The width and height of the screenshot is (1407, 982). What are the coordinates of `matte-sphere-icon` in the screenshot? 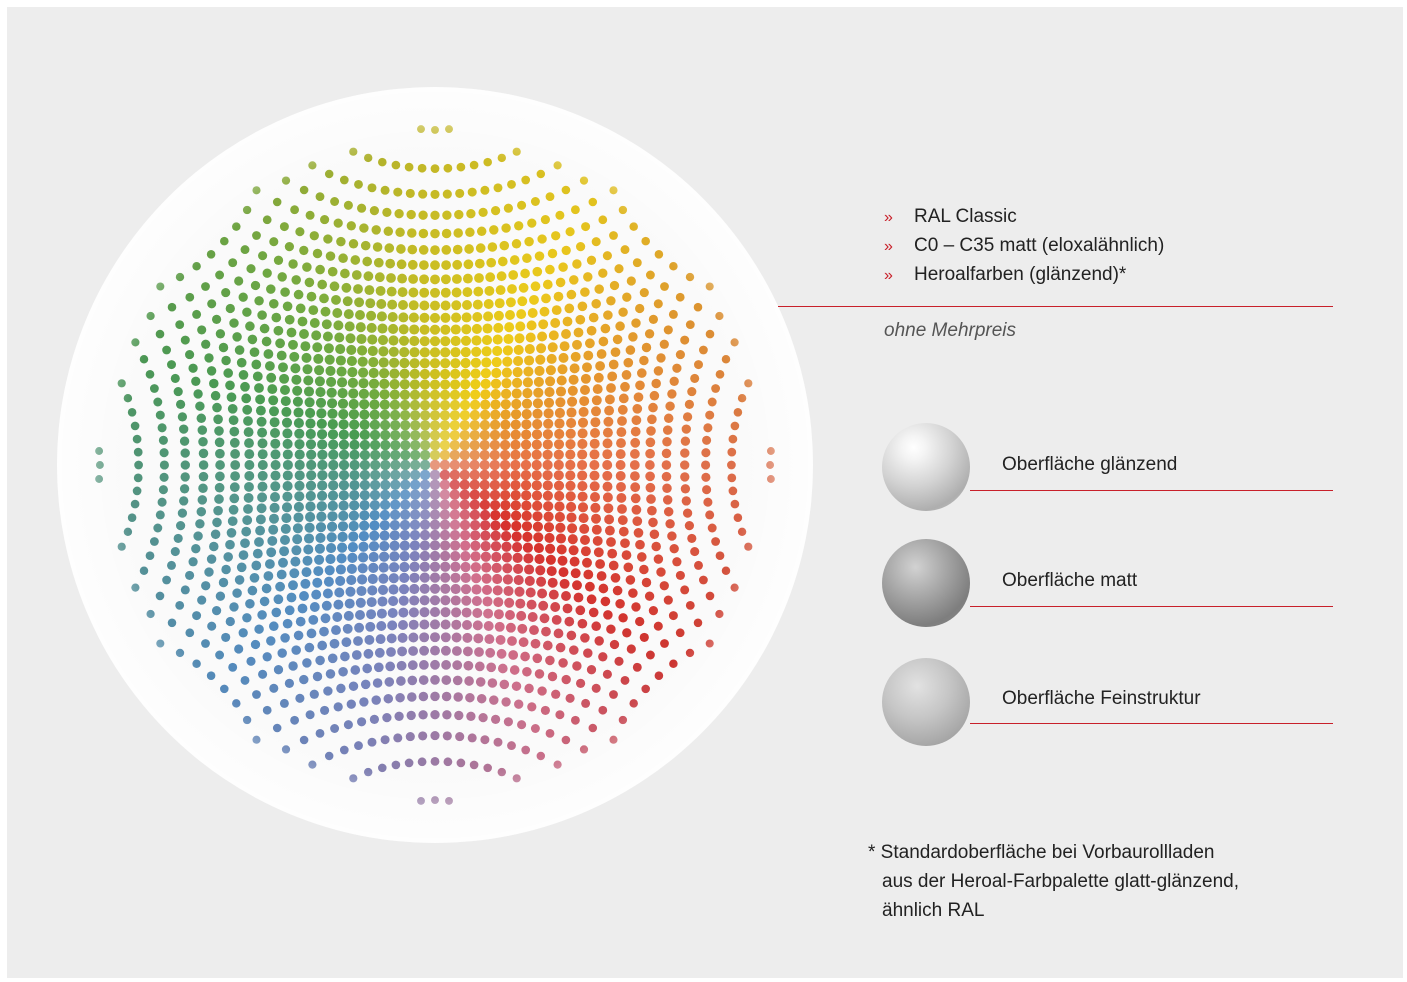 It's located at (926, 583).